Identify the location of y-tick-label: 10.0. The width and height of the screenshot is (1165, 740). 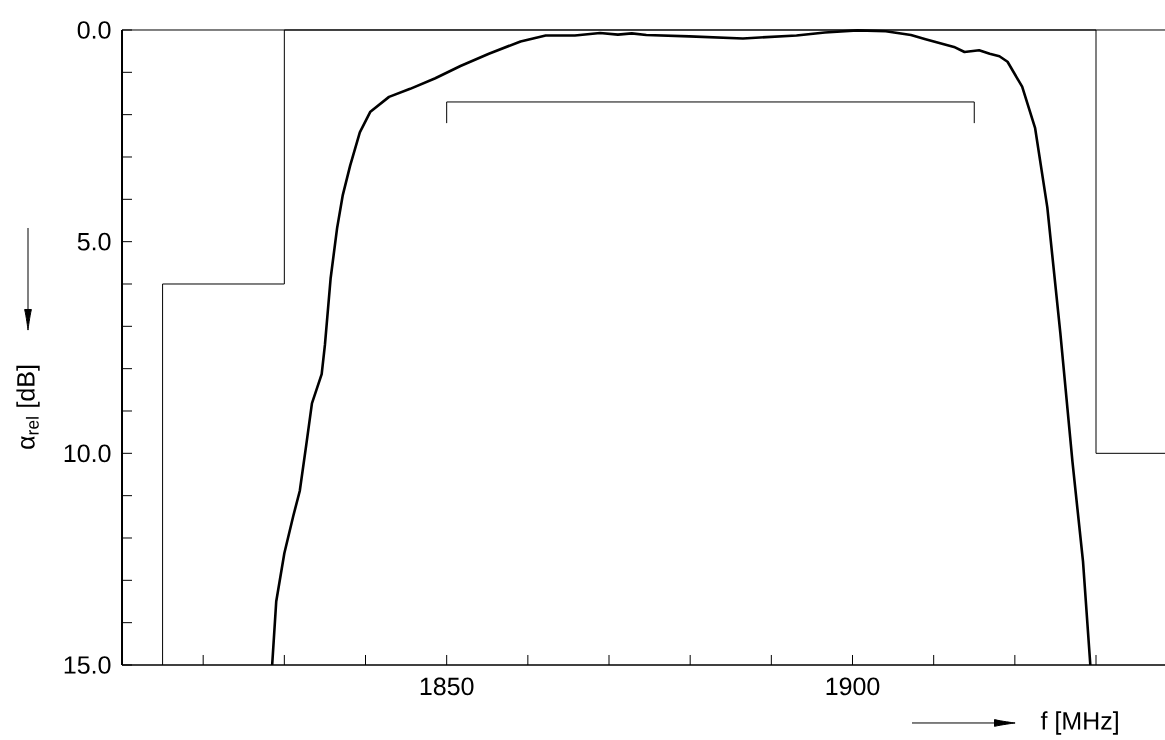
(87, 453).